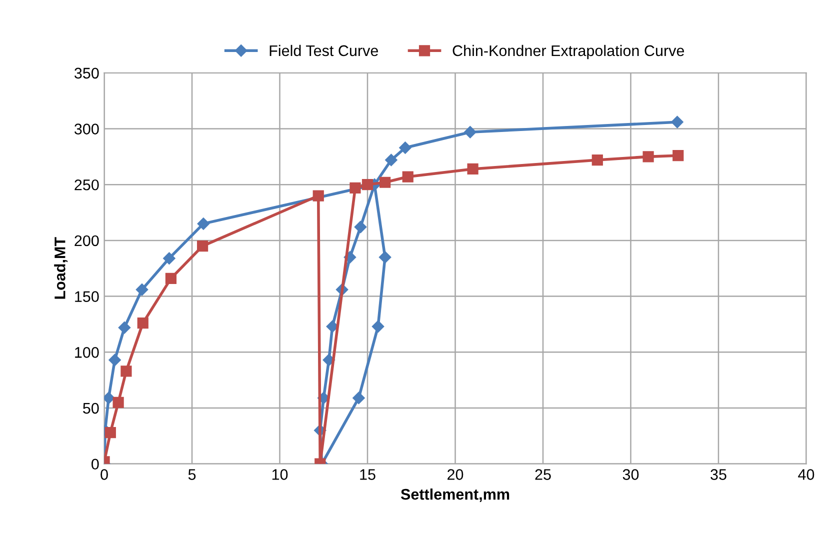 This screenshot has height=540, width=821. What do you see at coordinates (95, 464) in the screenshot?
I see `y-tick-label: 0` at bounding box center [95, 464].